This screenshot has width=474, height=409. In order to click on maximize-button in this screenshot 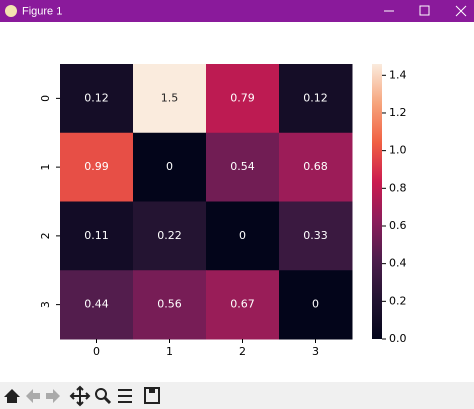, I will do `click(424, 10)`.